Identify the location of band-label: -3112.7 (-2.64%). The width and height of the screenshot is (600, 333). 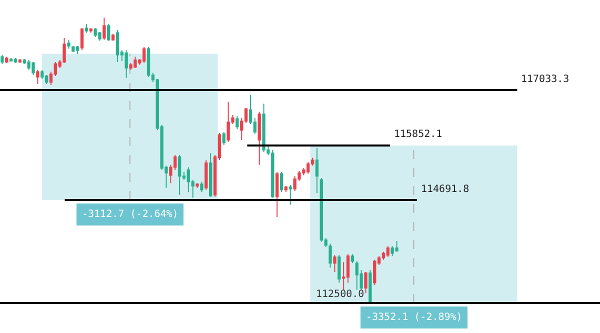
(130, 214).